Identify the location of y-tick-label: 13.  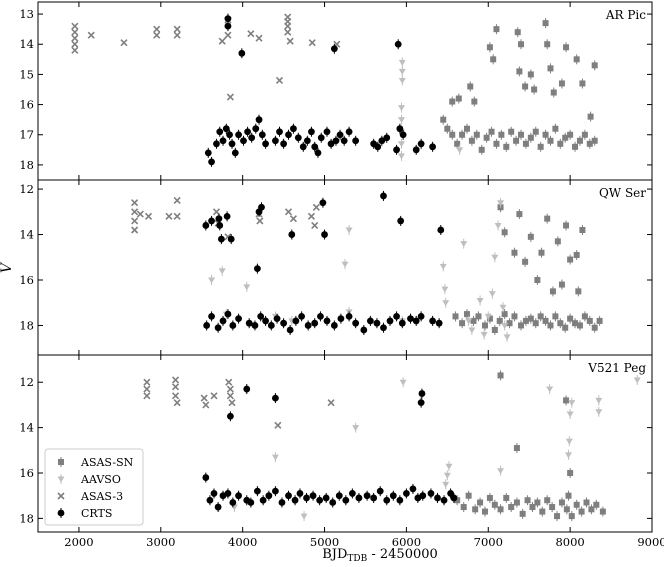
(26, 14).